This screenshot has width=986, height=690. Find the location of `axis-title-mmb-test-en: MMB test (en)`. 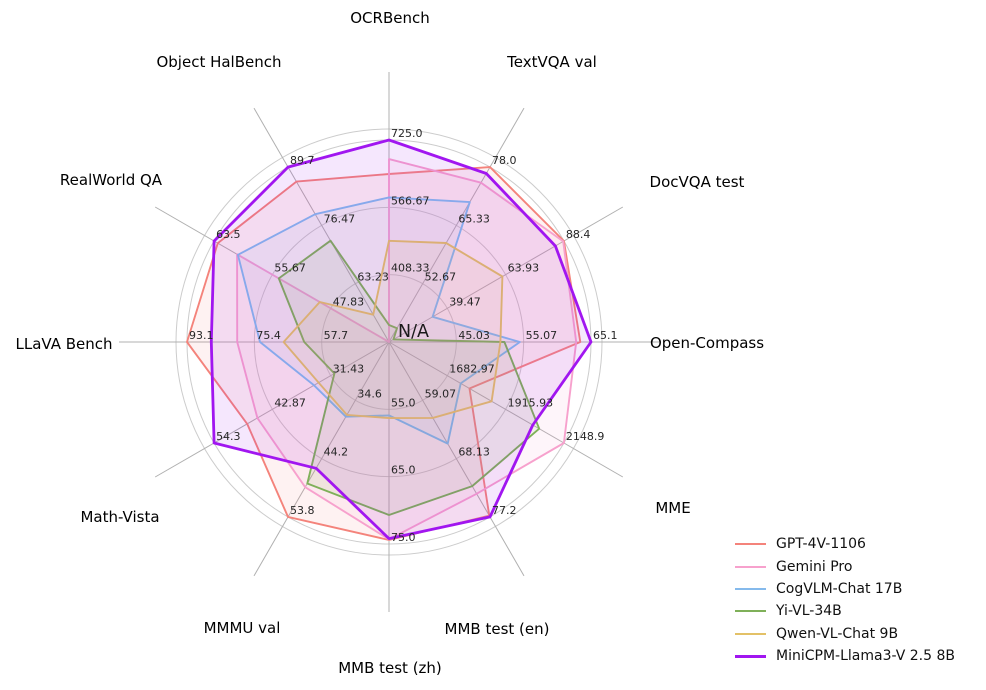

axis-title-mmb-test-en: MMB test (en) is located at coordinates (497, 629).